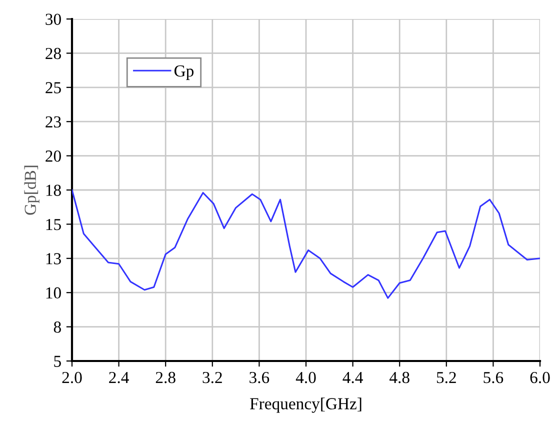 This screenshot has height=423, width=553. What do you see at coordinates (306, 405) in the screenshot?
I see `x-axis-title: Frequency[GHz]` at bounding box center [306, 405].